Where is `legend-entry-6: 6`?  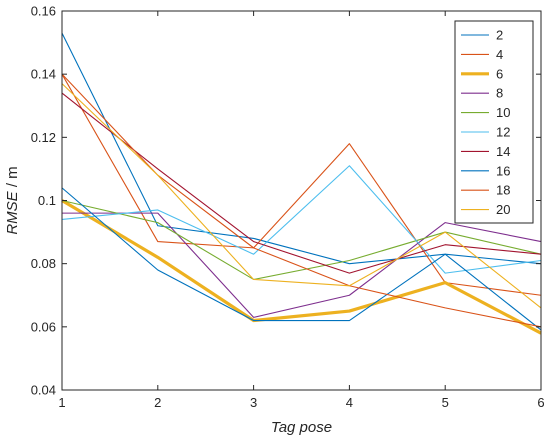
legend-entry-6: 6 is located at coordinates (482, 73).